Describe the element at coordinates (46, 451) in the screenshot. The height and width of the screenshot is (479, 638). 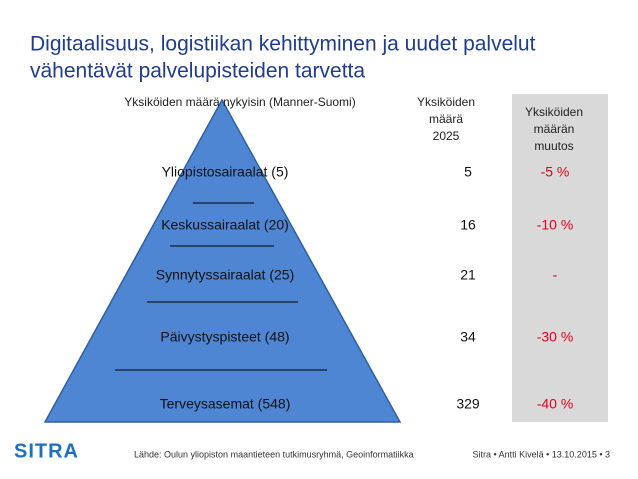
I see `logo: SITRA` at that location.